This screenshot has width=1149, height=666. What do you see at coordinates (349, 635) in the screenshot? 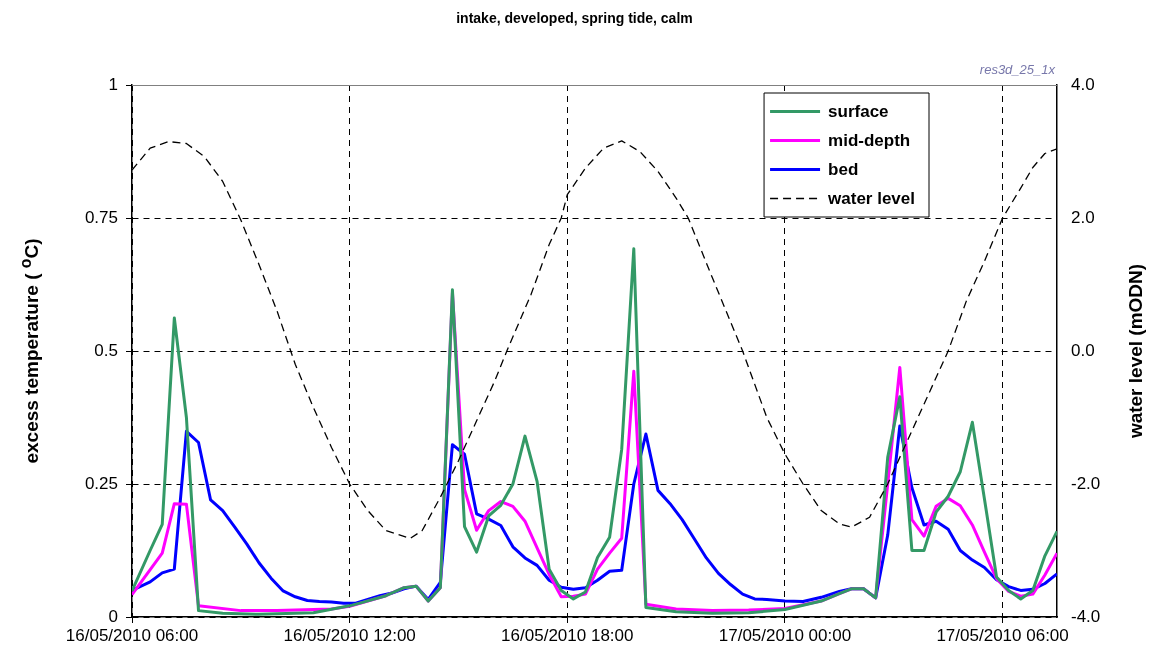
I see `x-tick-label: 16/05/2010 12:00` at bounding box center [349, 635].